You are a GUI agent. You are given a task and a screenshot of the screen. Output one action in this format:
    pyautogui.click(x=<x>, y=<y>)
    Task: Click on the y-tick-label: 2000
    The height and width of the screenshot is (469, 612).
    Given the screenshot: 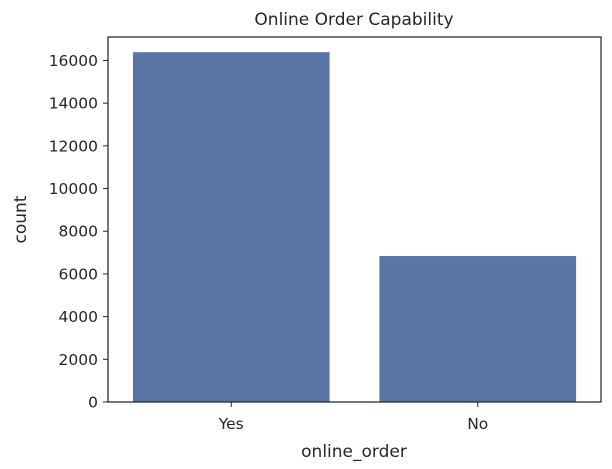 What is the action you would take?
    pyautogui.click(x=78, y=360)
    